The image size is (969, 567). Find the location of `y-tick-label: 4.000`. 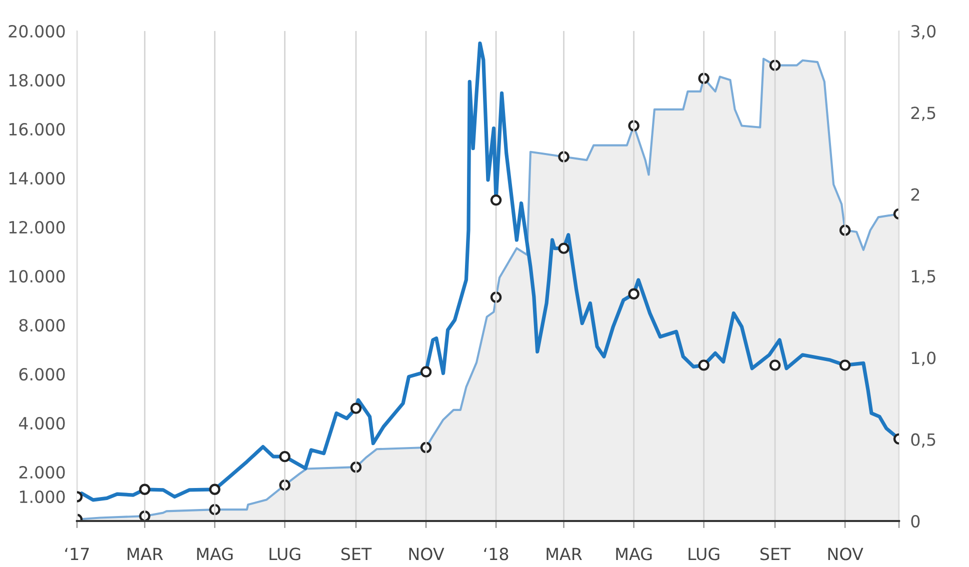

y-tick-label: 4.000 is located at coordinates (41, 423).